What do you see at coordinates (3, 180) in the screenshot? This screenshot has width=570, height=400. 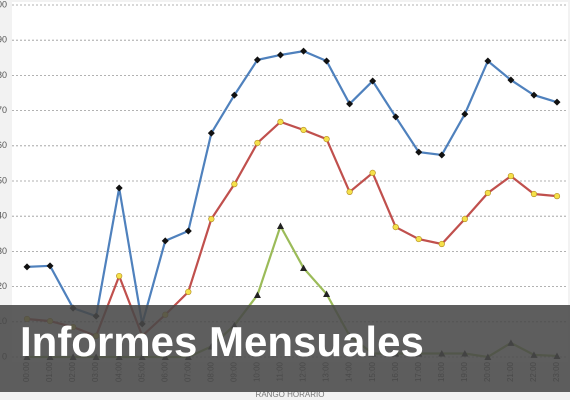 I see `y-tick-label: 50` at bounding box center [3, 180].